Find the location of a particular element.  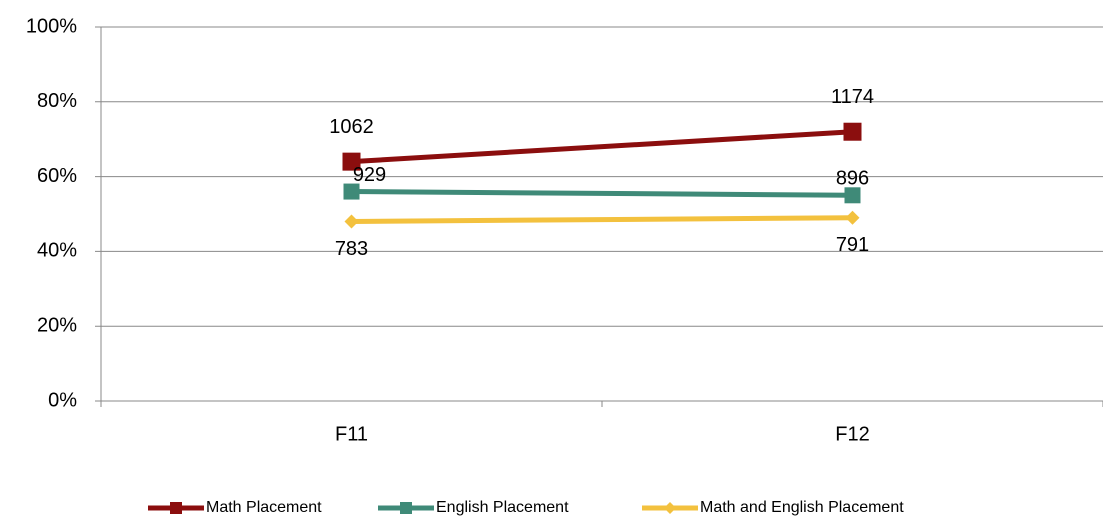

data-label: 783 is located at coordinates (351, 249).